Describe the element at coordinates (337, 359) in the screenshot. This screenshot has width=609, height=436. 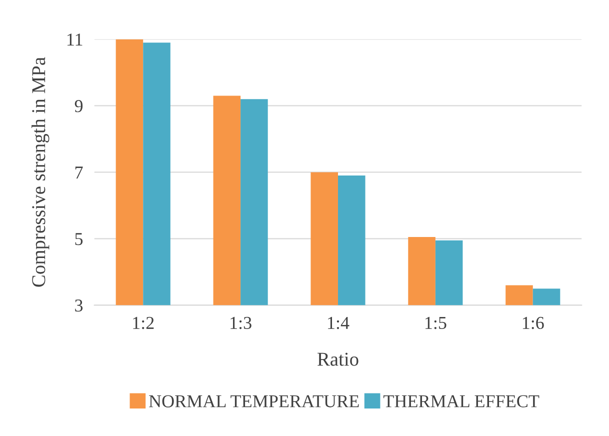
I see `x-axis-title: Ratio` at that location.